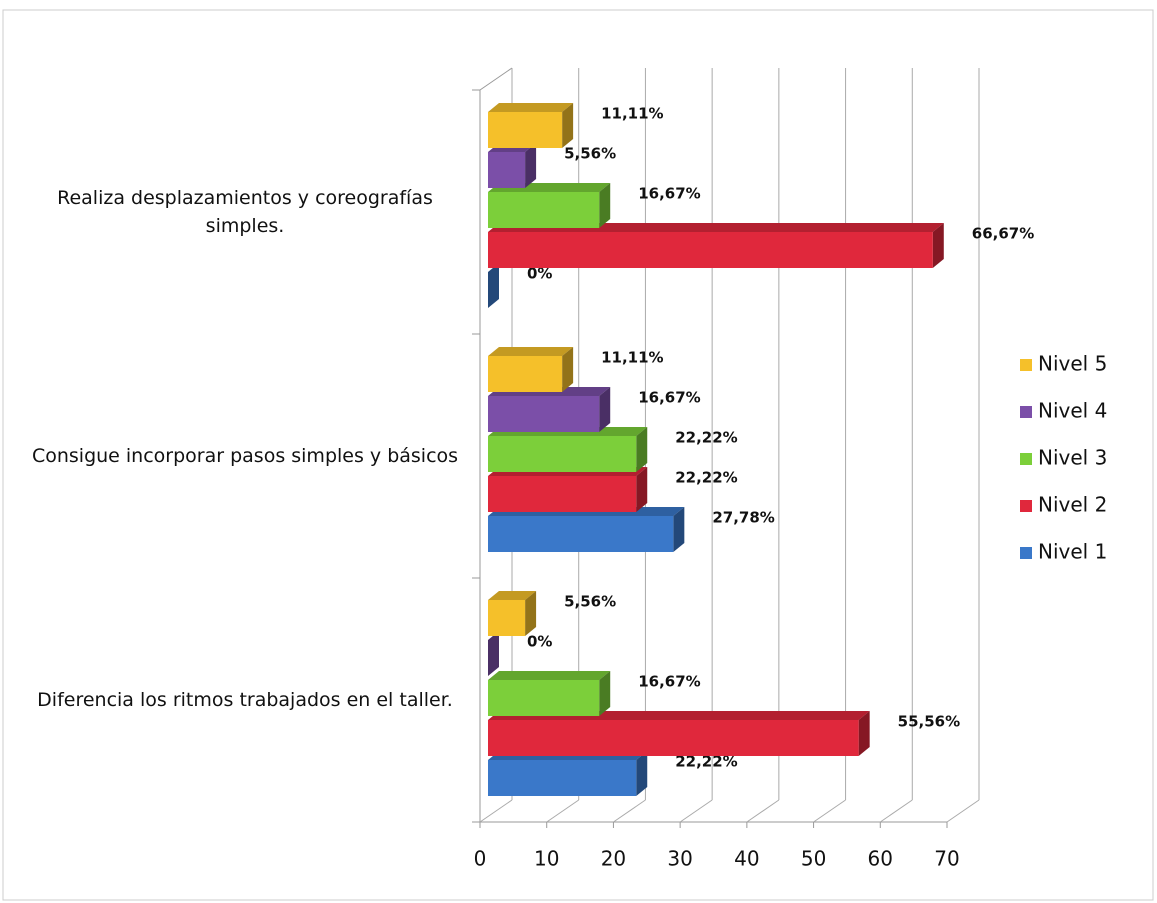  Describe the element at coordinates (743, 518) in the screenshot. I see `data-label: 27,78%` at that location.